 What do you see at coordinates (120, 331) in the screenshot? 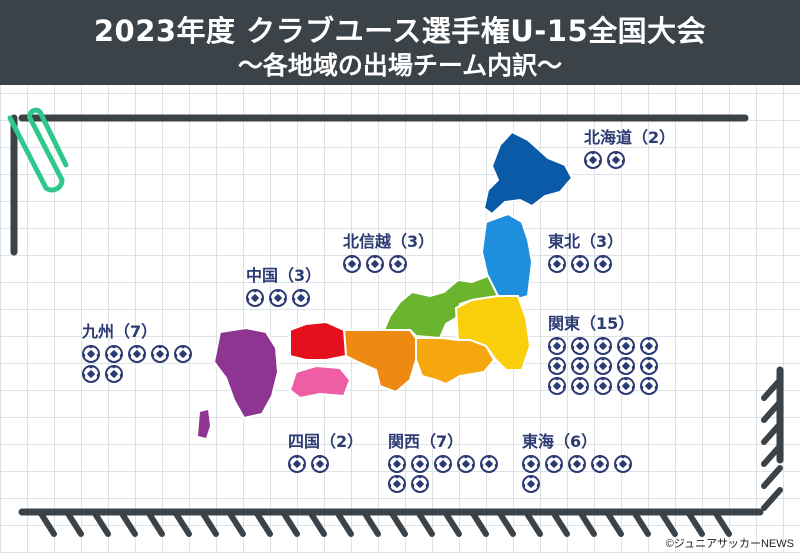
I see `region-label: 九州（7）` at bounding box center [120, 331].